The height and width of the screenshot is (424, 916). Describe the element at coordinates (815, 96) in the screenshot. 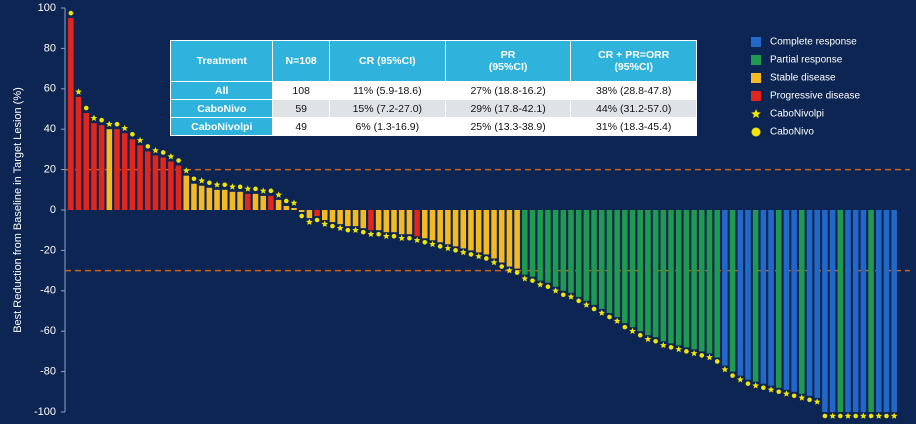

I see `legend-label: Progressive disease` at that location.